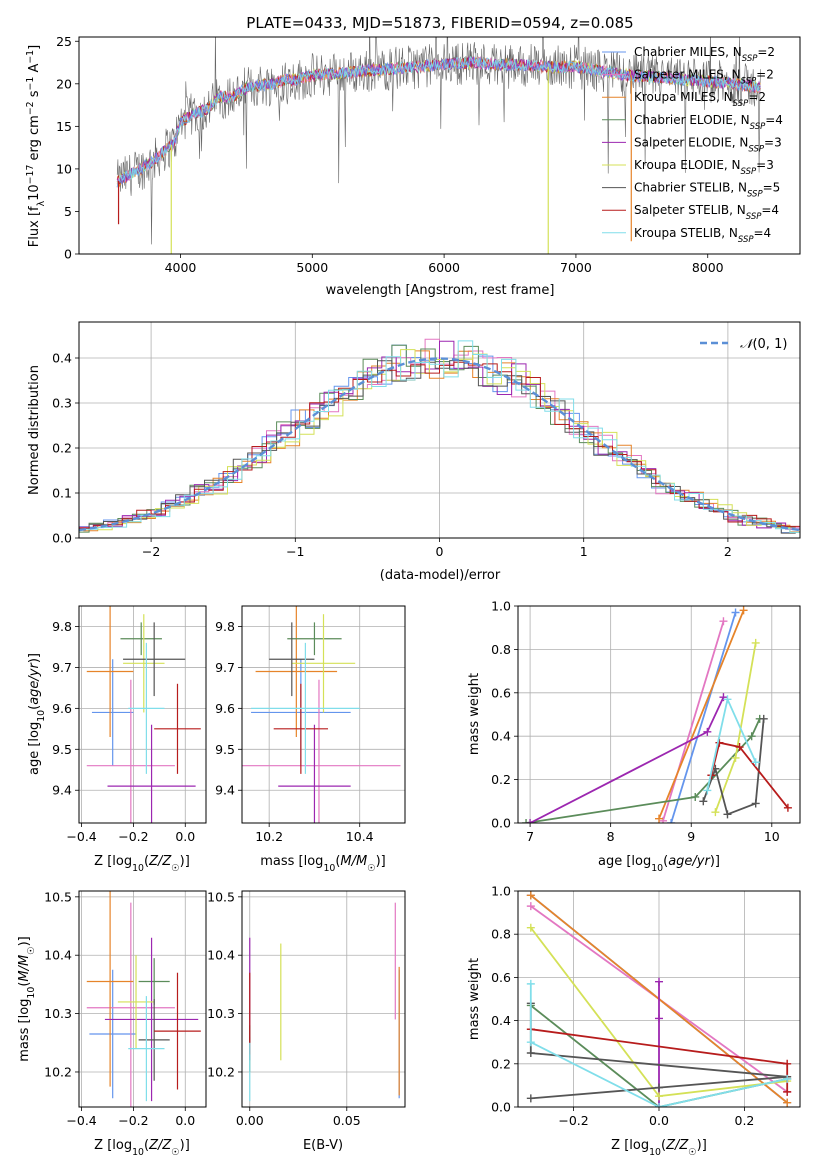  I want to click on x-tick-label: −1, so click(295, 551).